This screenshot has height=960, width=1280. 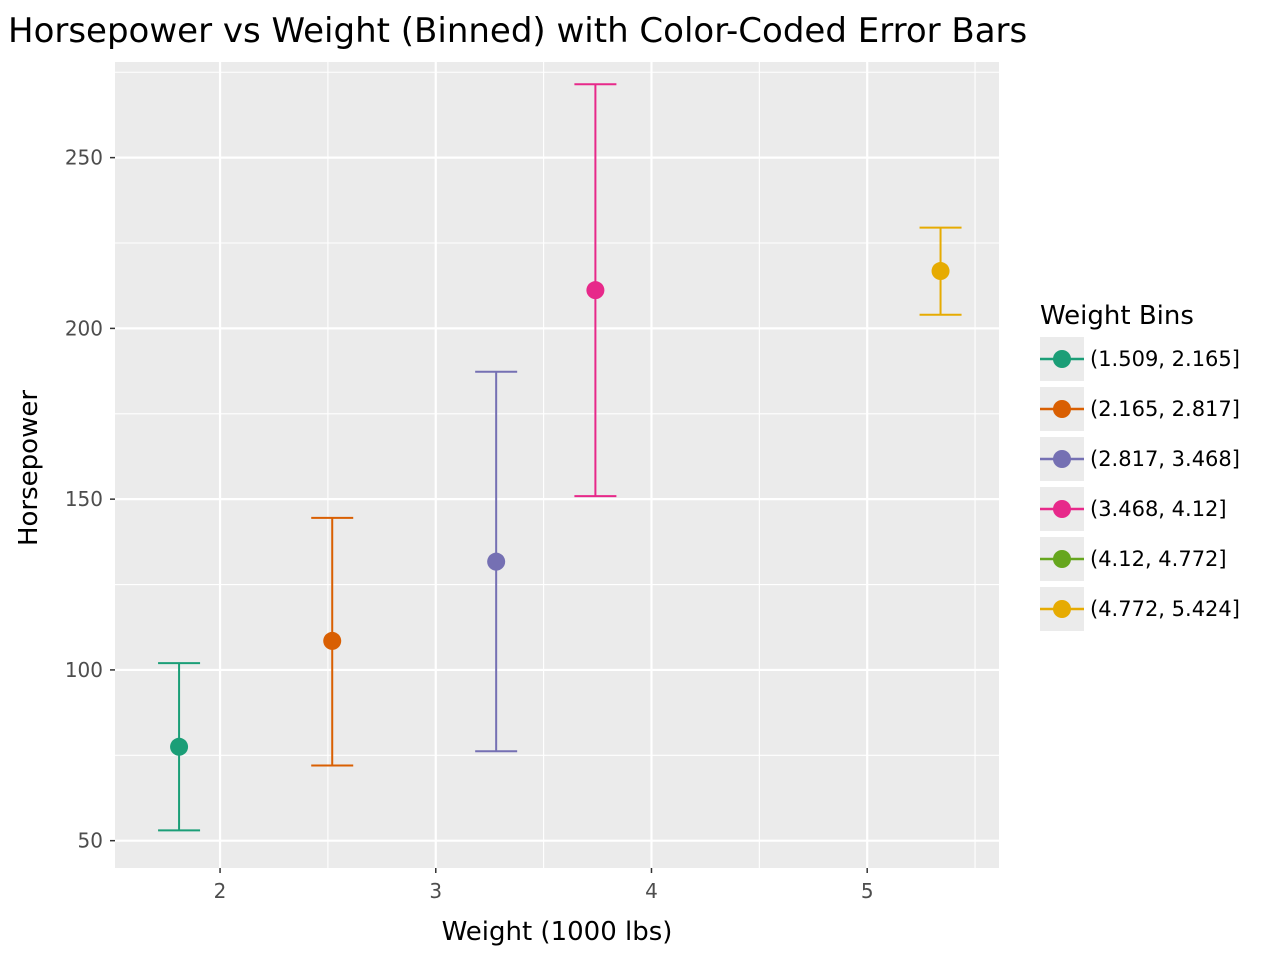 What do you see at coordinates (1165, 409) in the screenshot?
I see `legend-label: (2.165, 2.817]` at bounding box center [1165, 409].